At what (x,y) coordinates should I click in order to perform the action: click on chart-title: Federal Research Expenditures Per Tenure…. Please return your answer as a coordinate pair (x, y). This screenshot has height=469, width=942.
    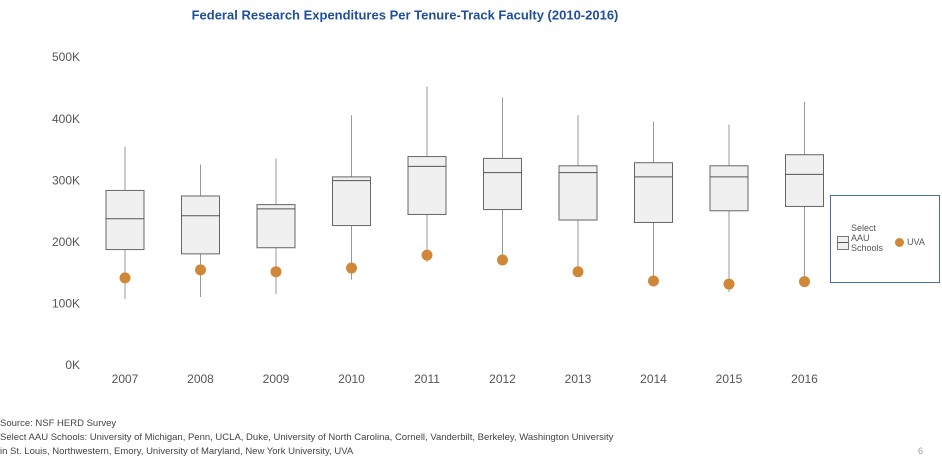
    Looking at the image, I should click on (405, 14).